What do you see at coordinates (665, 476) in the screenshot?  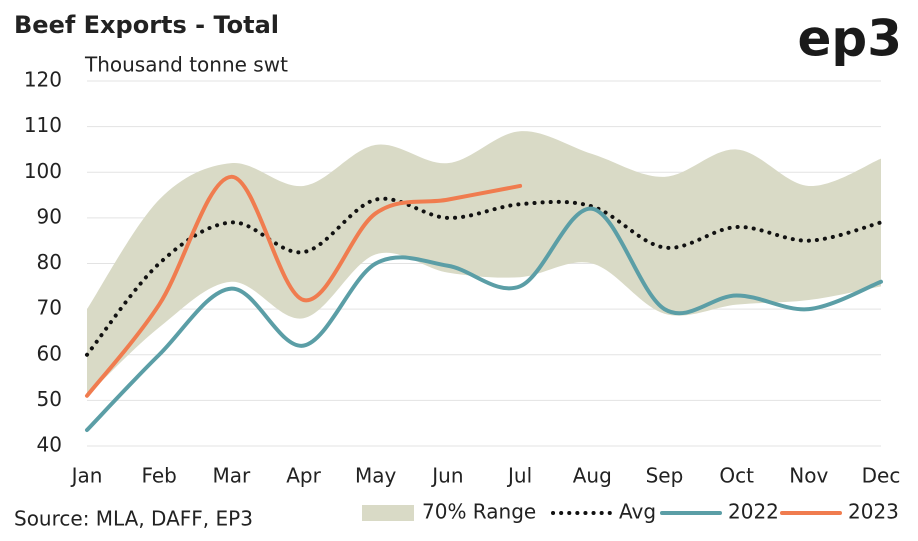 I see `x-tick-label: Sep` at bounding box center [665, 476].